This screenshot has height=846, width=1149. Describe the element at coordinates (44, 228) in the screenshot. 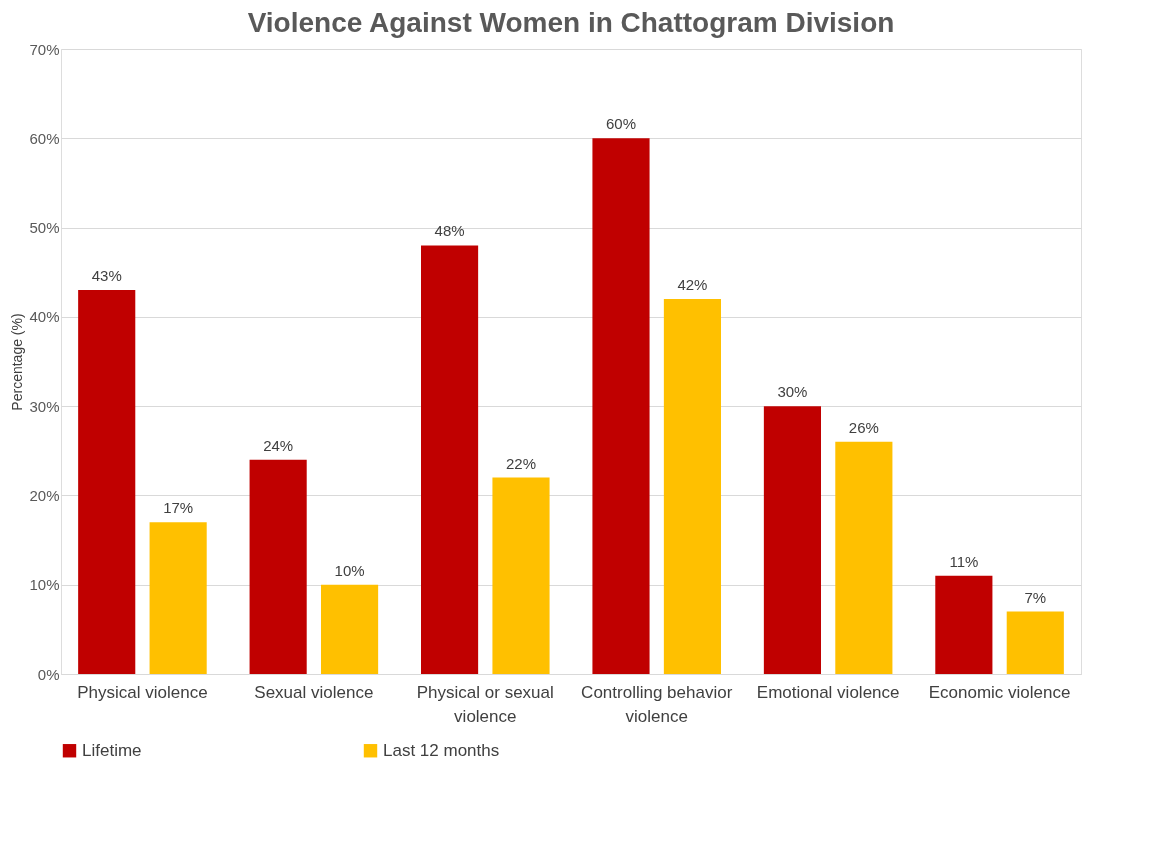

I see `y-tick-label: 50%` at that location.